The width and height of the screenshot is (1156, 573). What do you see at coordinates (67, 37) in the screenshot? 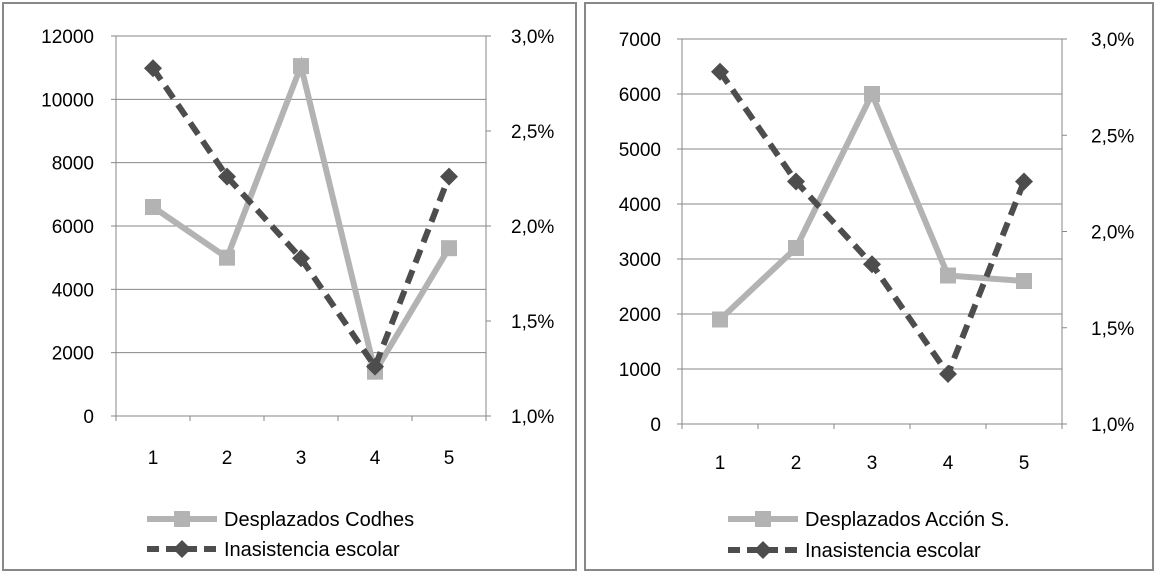
I see `y-left-tick-label: 12000` at bounding box center [67, 37].